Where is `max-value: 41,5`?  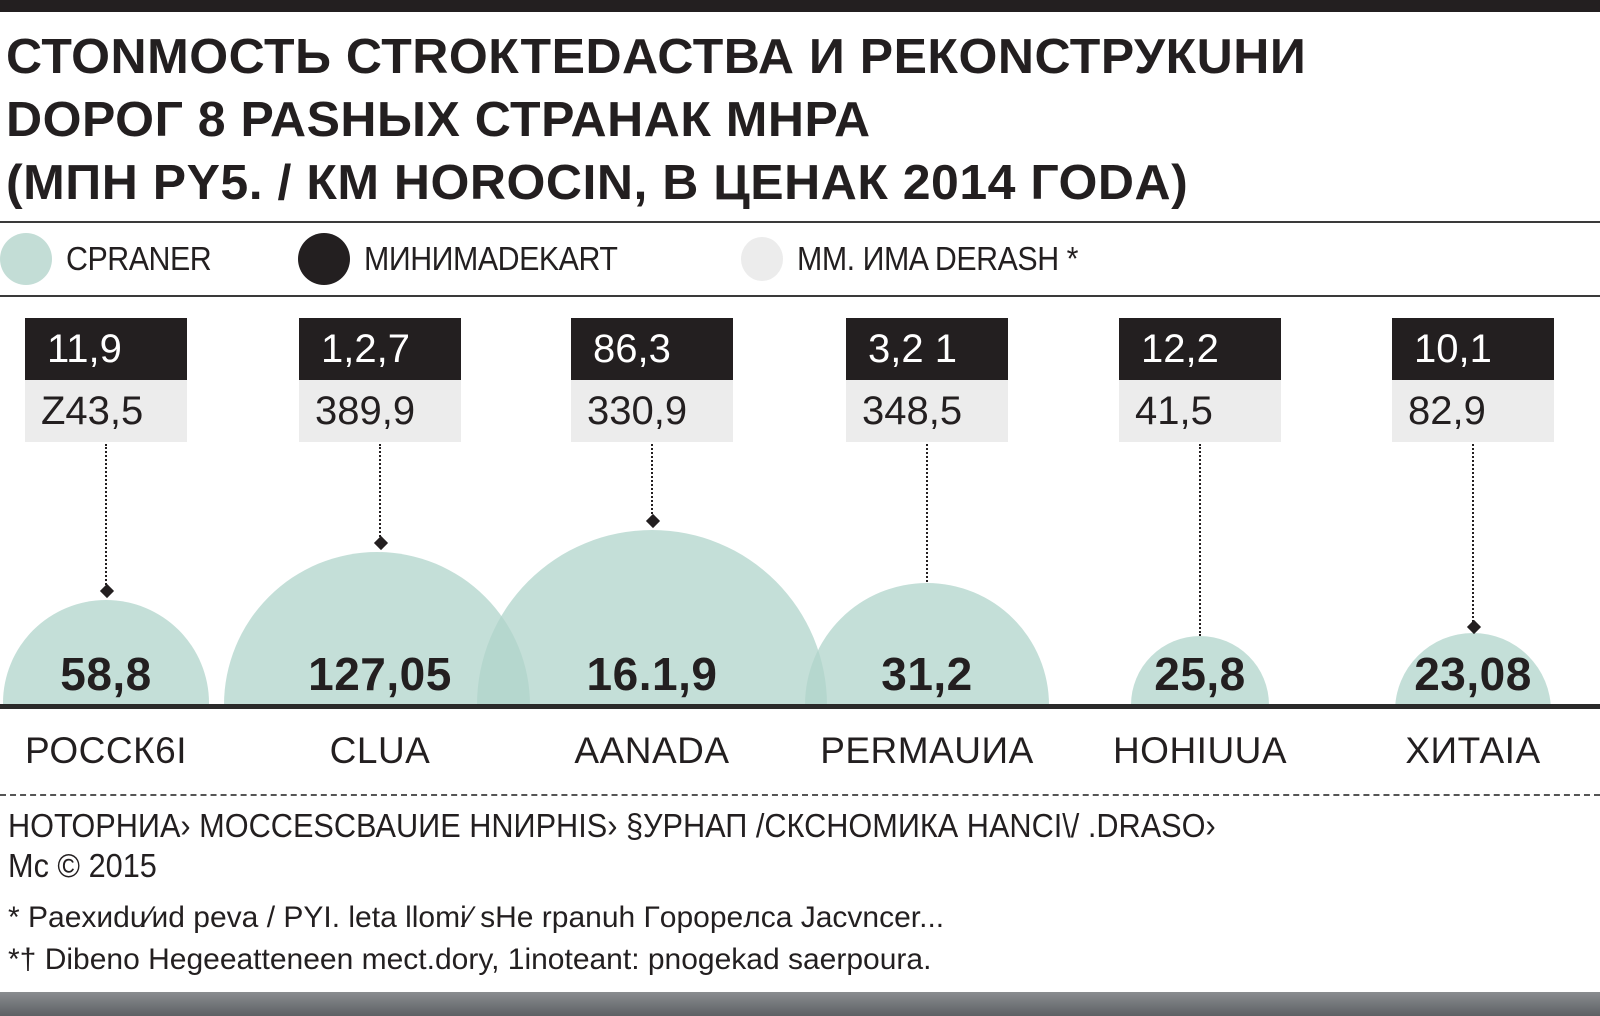 max-value: 41,5 is located at coordinates (1200, 411).